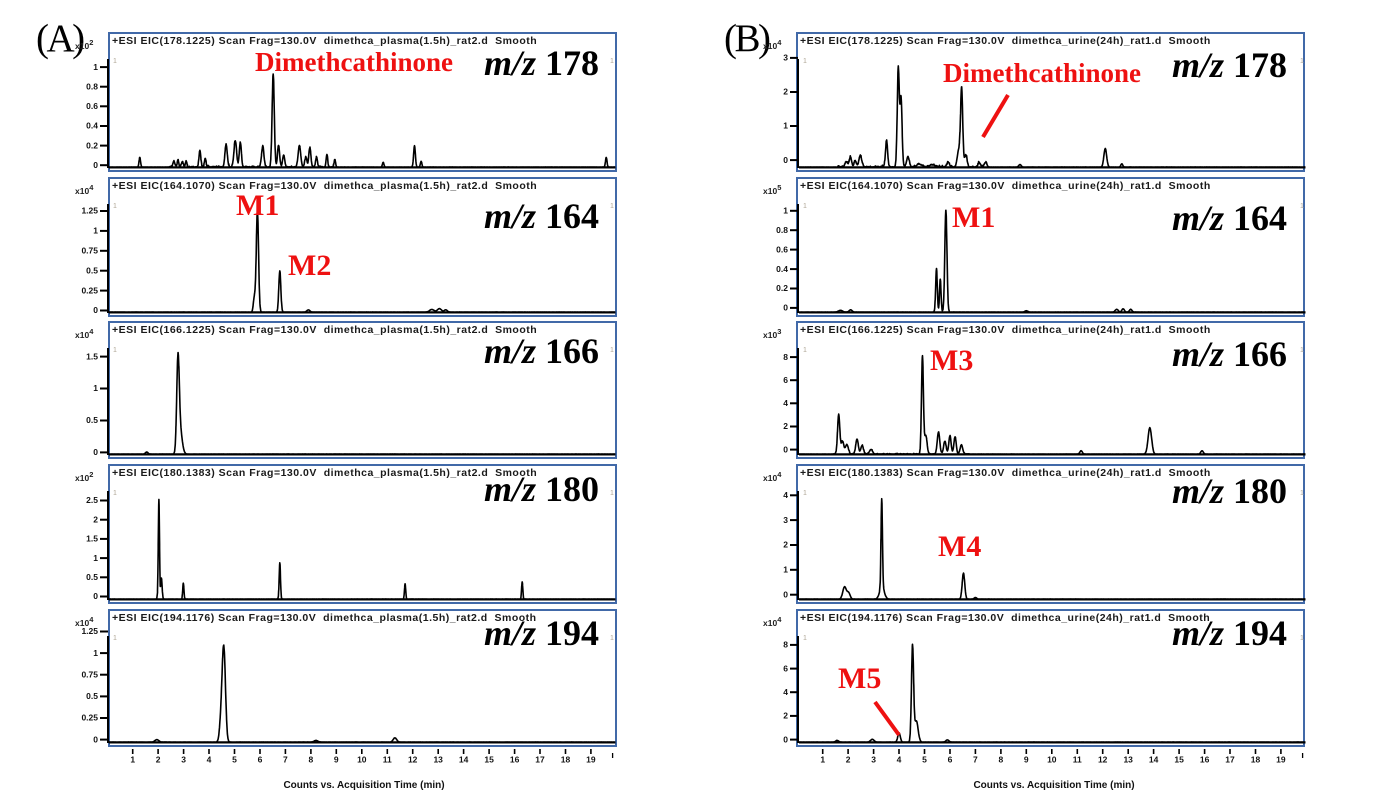 The width and height of the screenshot is (1375, 799). I want to click on svg-text: 9, so click(336, 759).